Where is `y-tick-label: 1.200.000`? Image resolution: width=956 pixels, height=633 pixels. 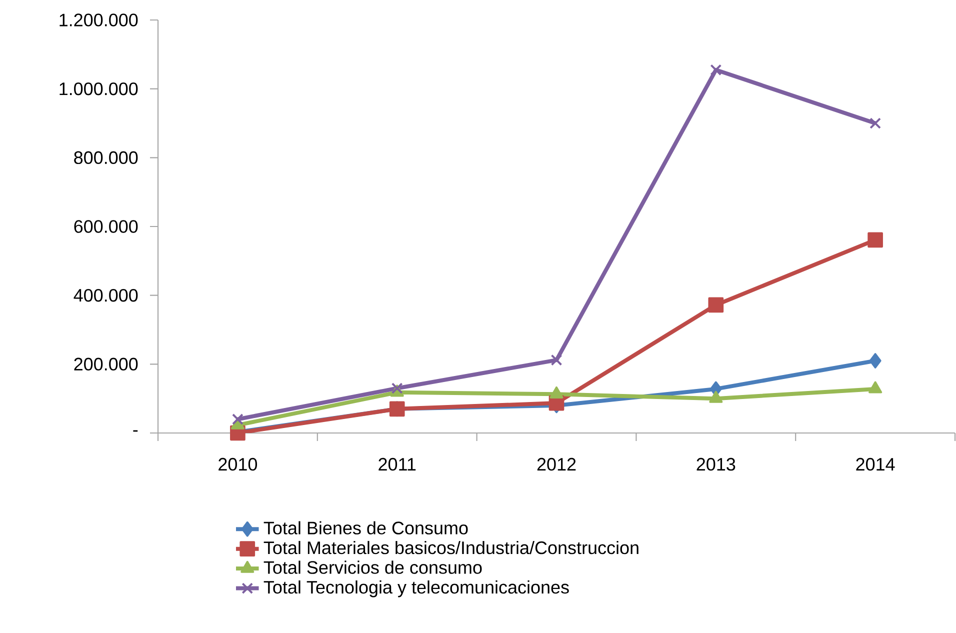 y-tick-label: 1.200.000 is located at coordinates (99, 20).